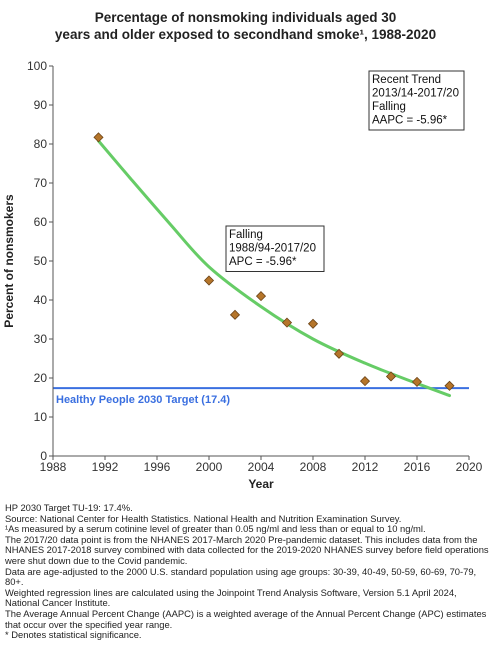  Describe the element at coordinates (37, 66) in the screenshot. I see `y-tick-label: 100` at that location.